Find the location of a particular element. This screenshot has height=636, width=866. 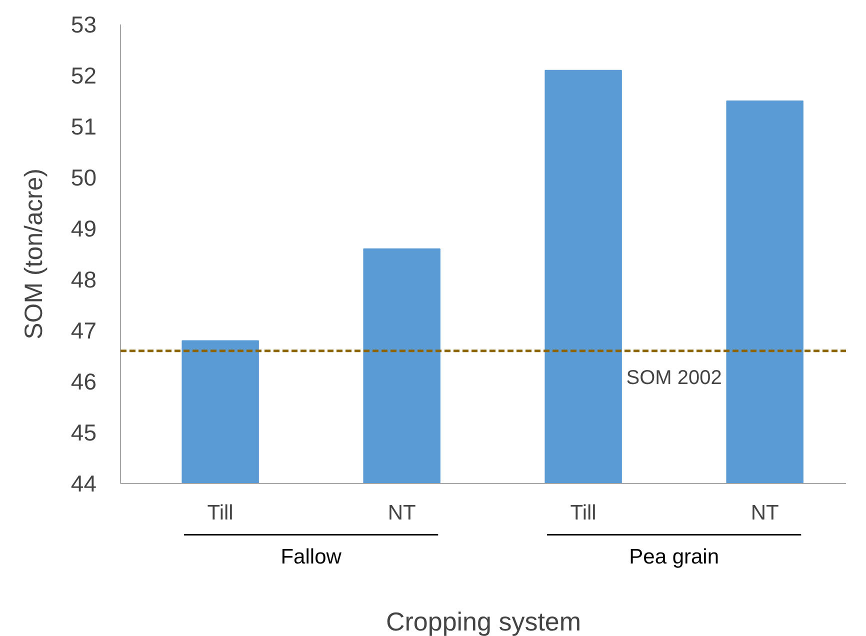

y-tick-label: 45 is located at coordinates (83, 433).